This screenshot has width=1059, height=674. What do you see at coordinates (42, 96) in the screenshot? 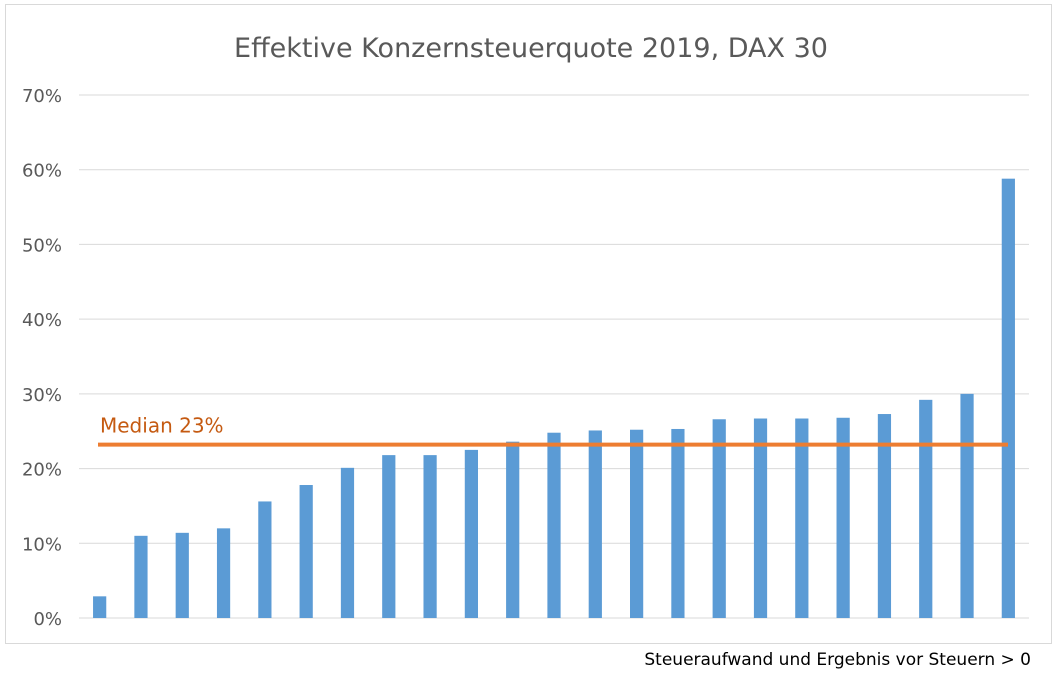
I see `y-tick-label: 70%` at bounding box center [42, 96].